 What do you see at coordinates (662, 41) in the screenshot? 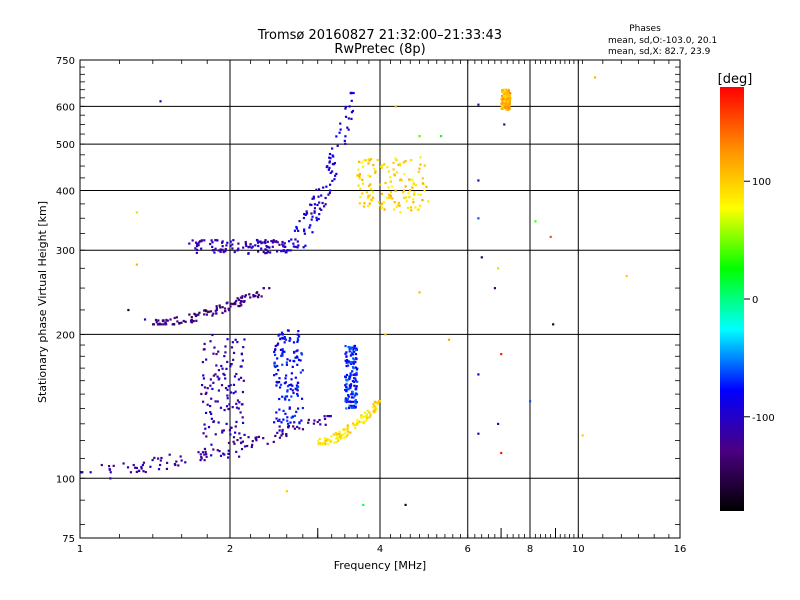
I see `phases-stats-o: mean, sd,O:-103.0, 20.1` at bounding box center [662, 41].